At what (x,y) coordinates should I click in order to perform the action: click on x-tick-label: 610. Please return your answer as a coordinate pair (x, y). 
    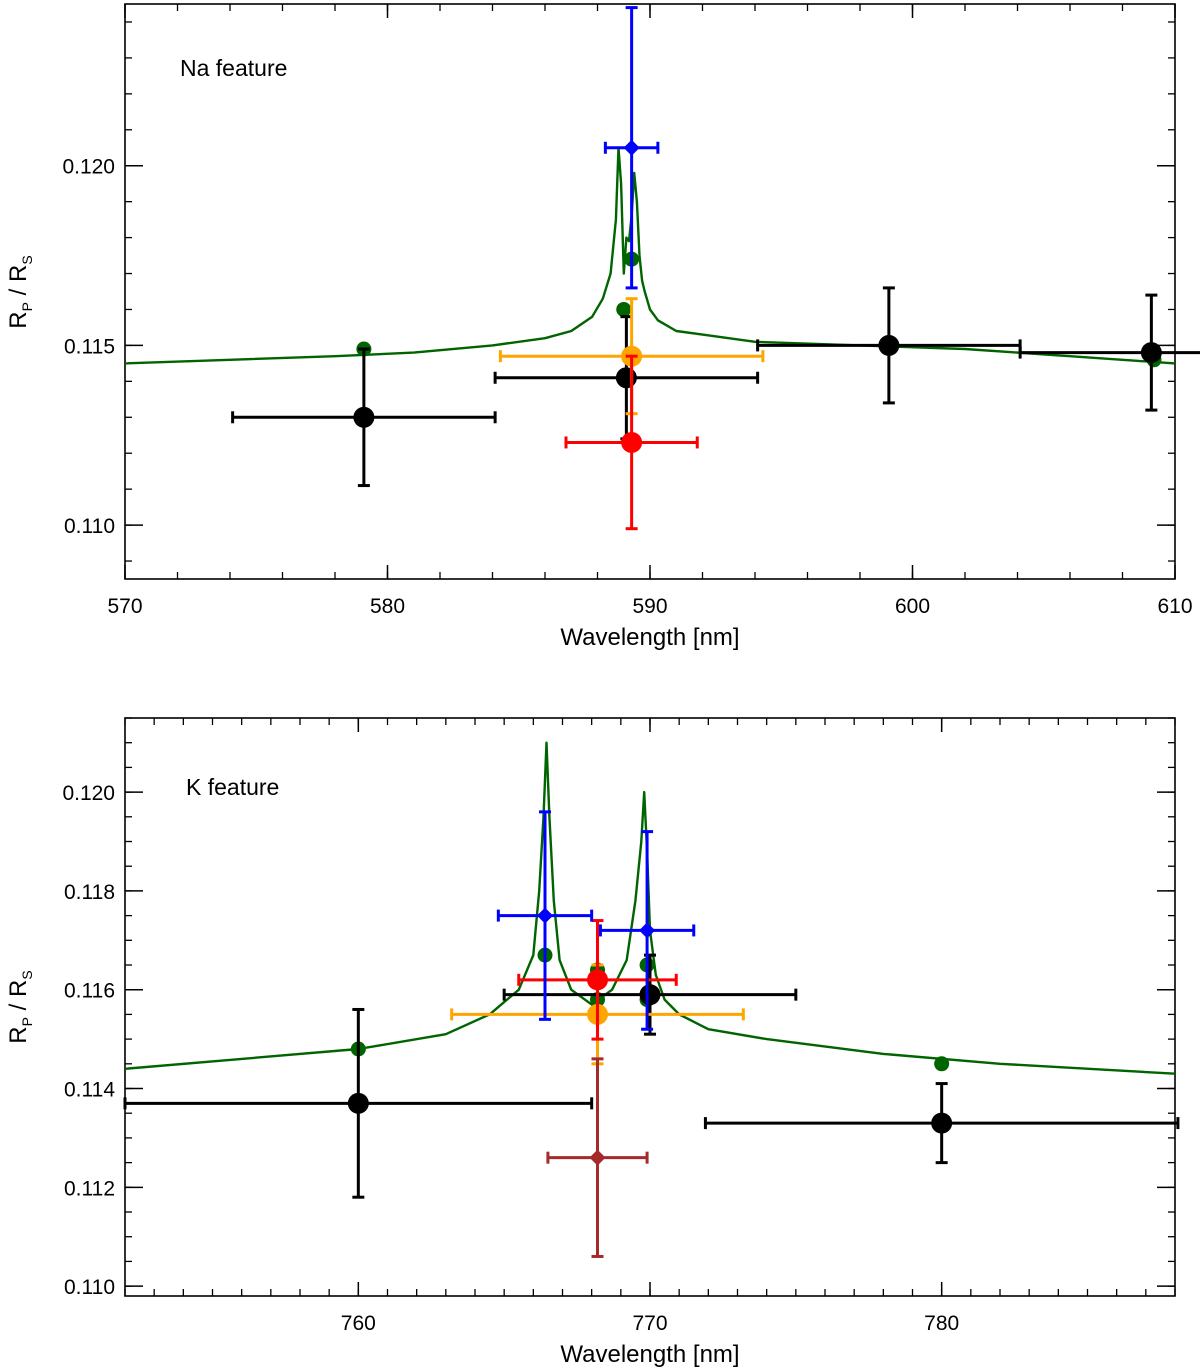
    Looking at the image, I should click on (1174, 606).